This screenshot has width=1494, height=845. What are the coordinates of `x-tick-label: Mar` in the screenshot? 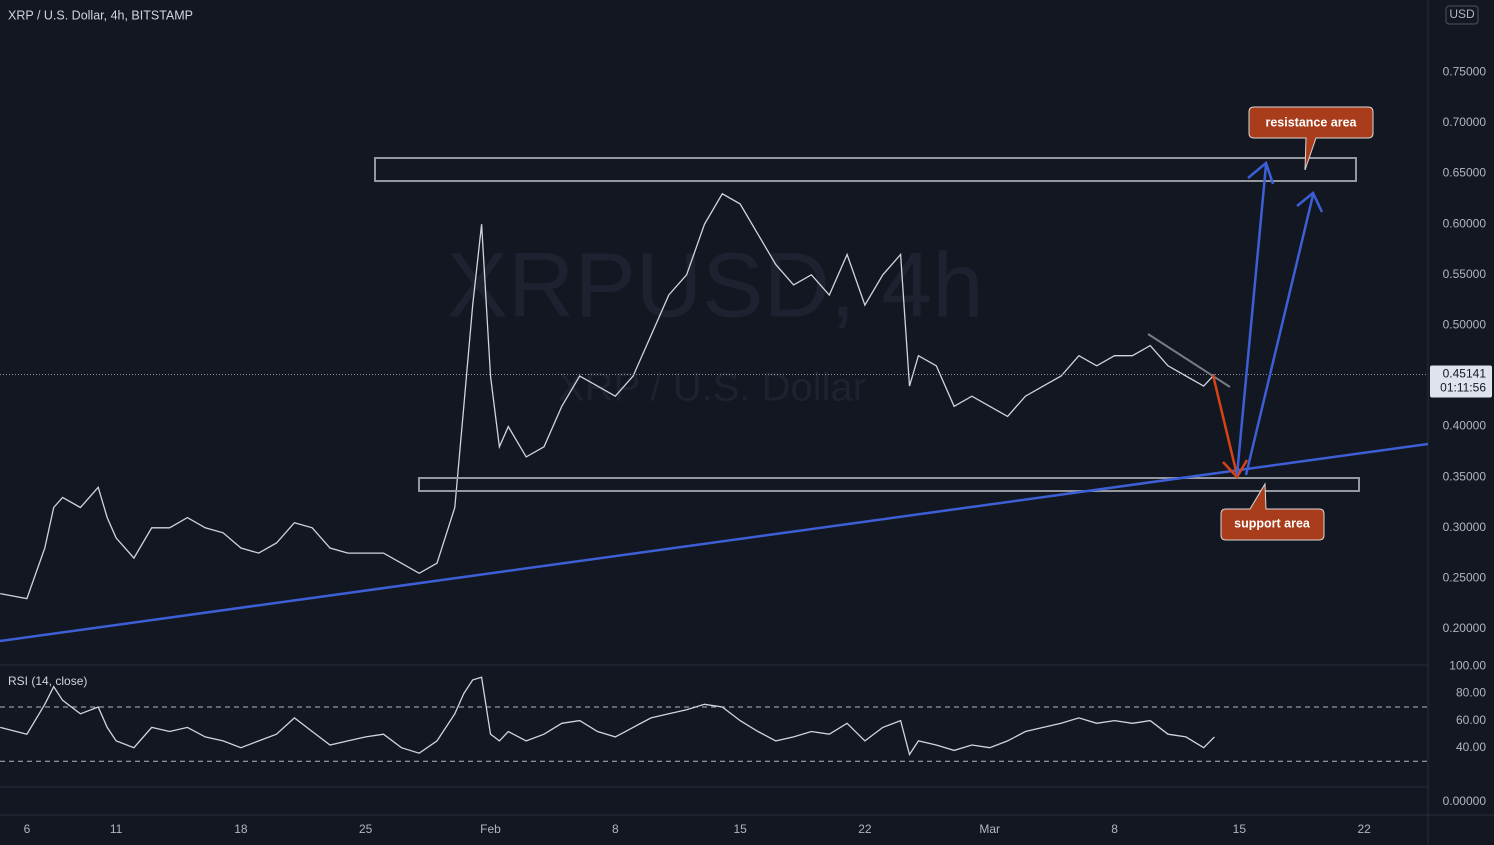 It's located at (989, 829).